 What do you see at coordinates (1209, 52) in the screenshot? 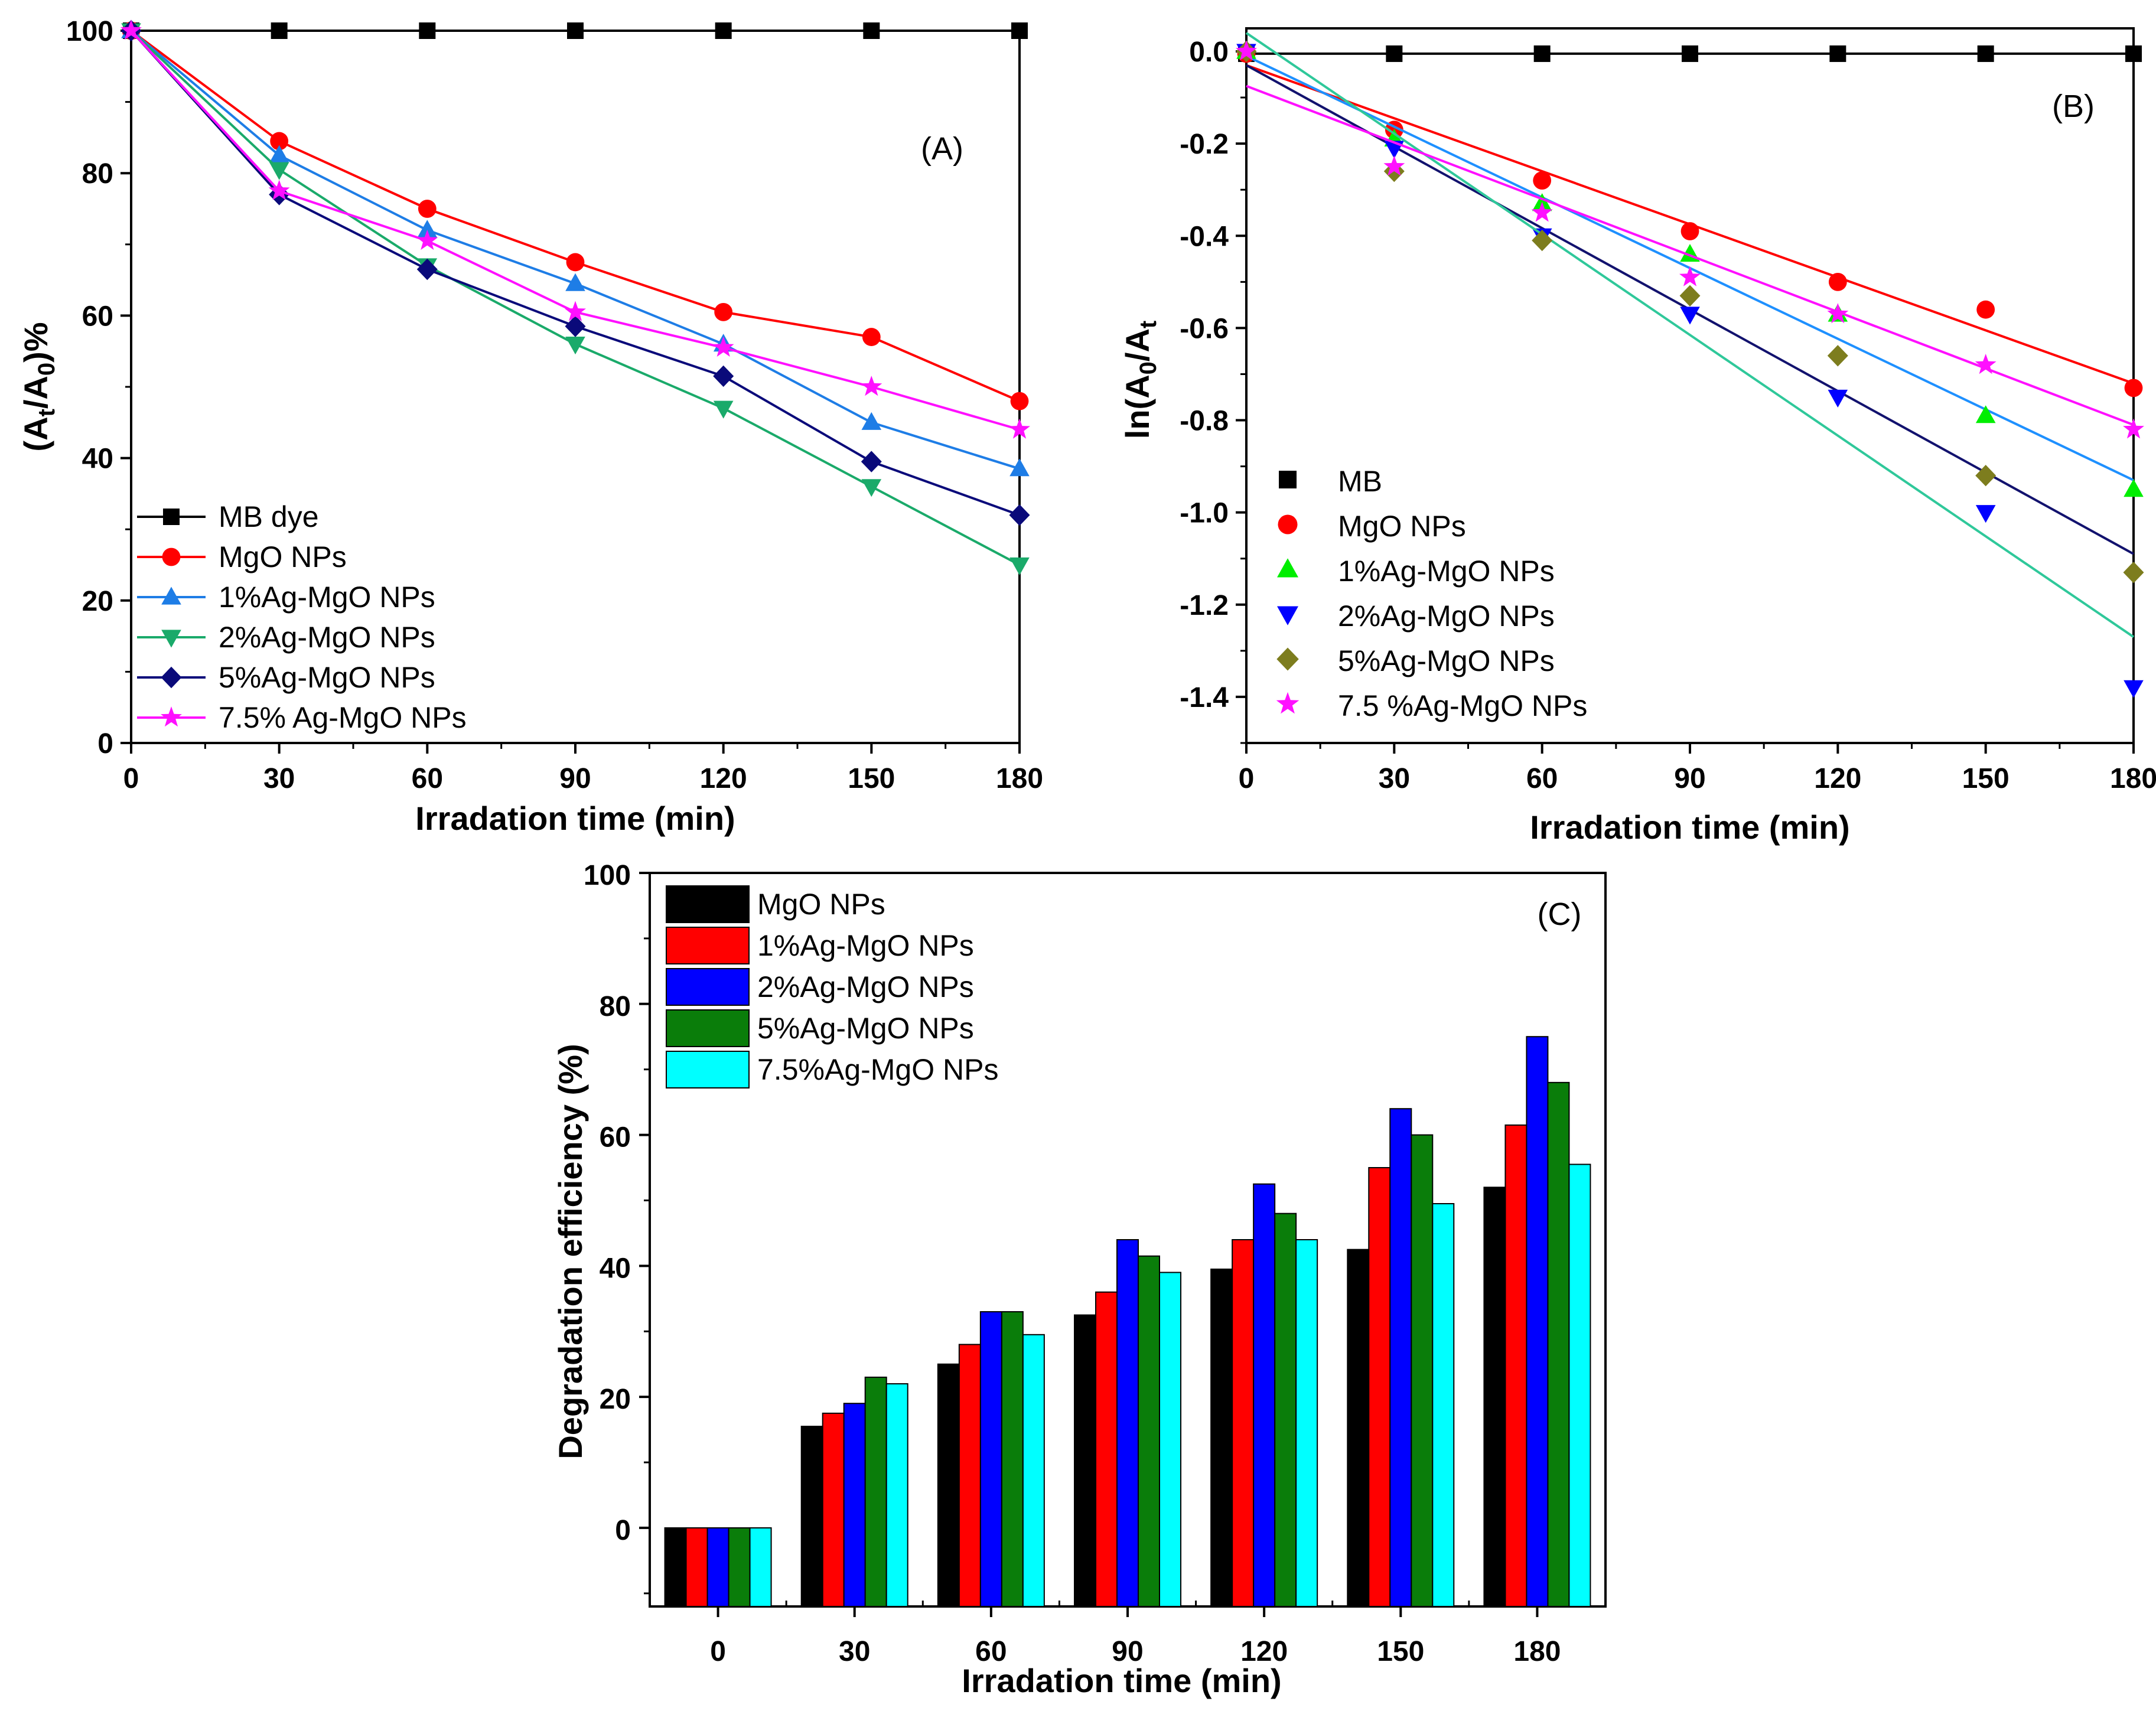
I see `y-tick-label: 0.0` at bounding box center [1209, 52].